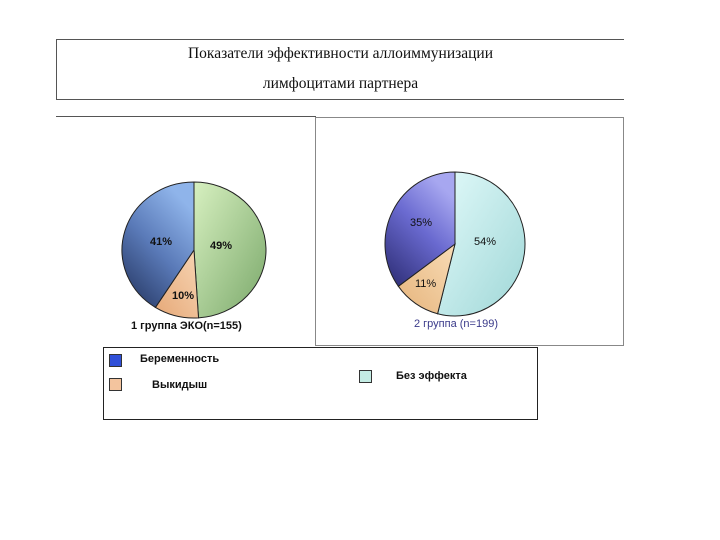  What do you see at coordinates (221, 246) in the screenshot?
I see `pie-1-slice-label-1: 49%` at bounding box center [221, 246].